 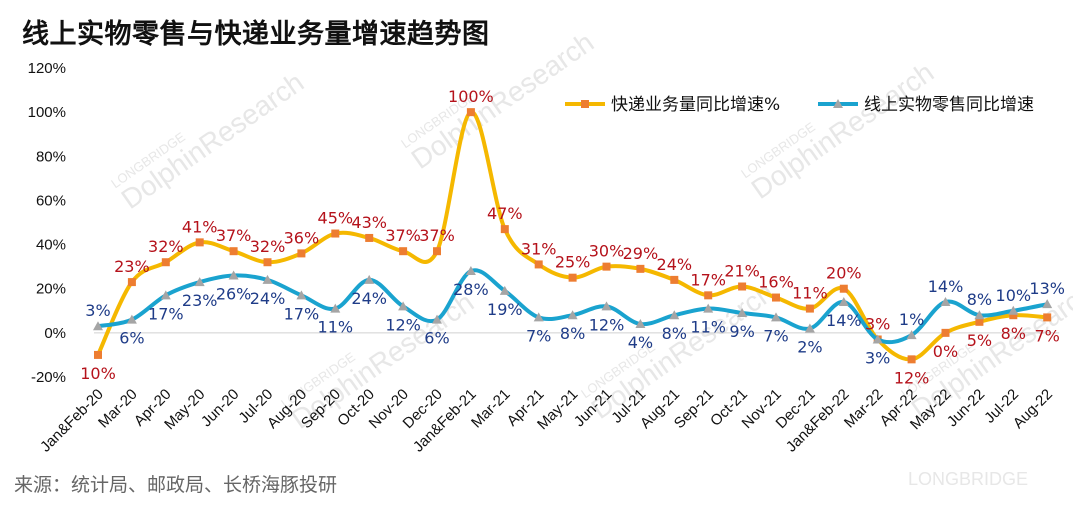 I want to click on x-tick-label: Jun-20, so click(x=220, y=408).